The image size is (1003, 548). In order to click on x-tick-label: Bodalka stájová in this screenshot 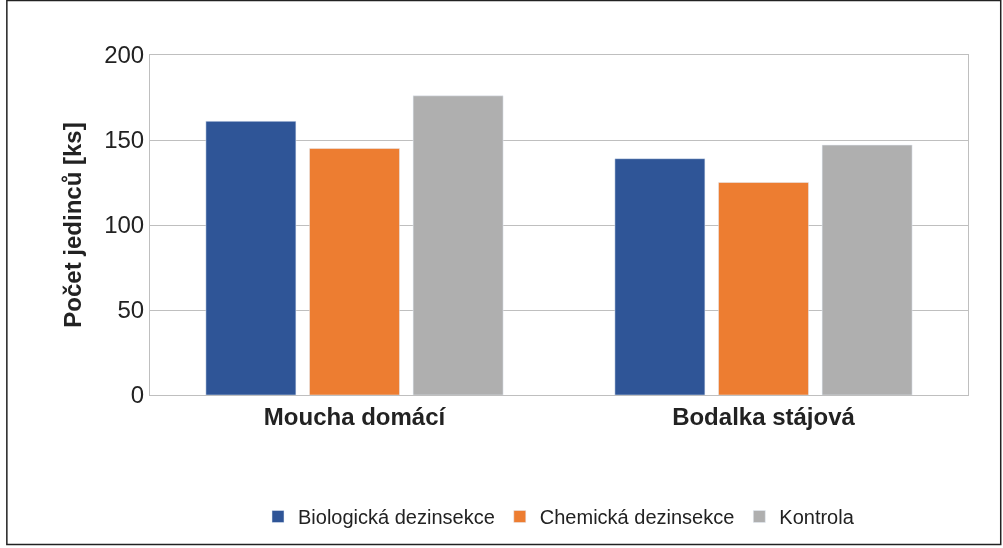, I will do `click(764, 416)`.